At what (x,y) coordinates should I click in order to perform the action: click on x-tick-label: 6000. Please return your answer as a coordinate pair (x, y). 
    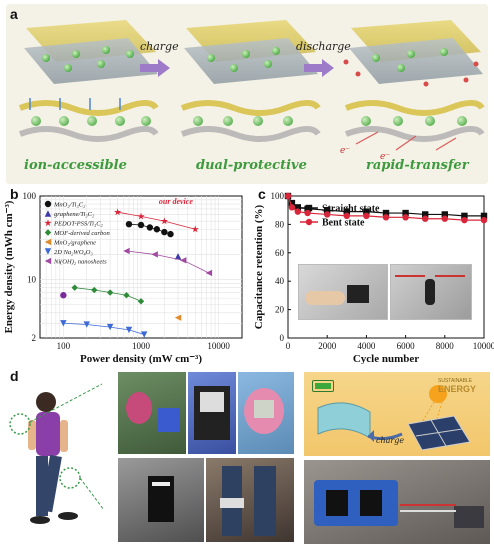
    Looking at the image, I should click on (406, 346).